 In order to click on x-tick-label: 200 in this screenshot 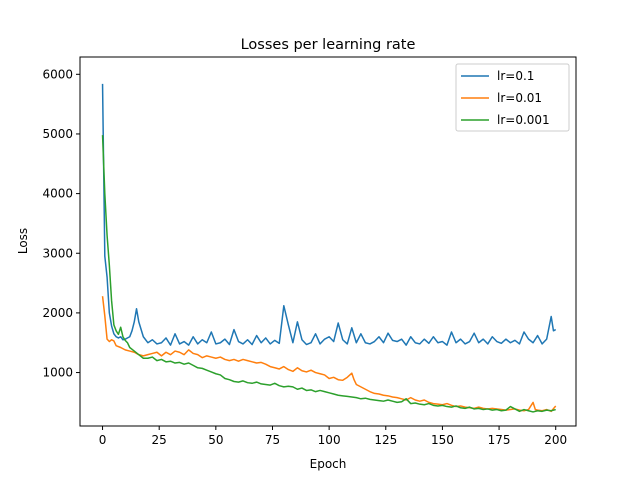, I will do `click(555, 440)`.